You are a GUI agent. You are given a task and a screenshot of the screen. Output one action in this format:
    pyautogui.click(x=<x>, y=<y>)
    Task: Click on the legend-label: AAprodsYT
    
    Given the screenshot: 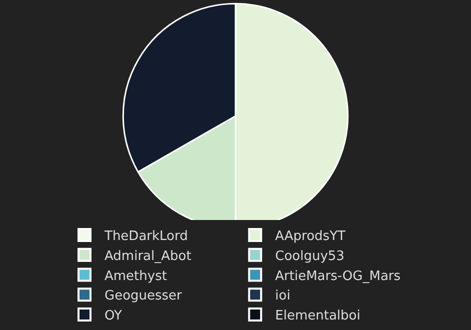 What is the action you would take?
    pyautogui.click(x=310, y=236)
    